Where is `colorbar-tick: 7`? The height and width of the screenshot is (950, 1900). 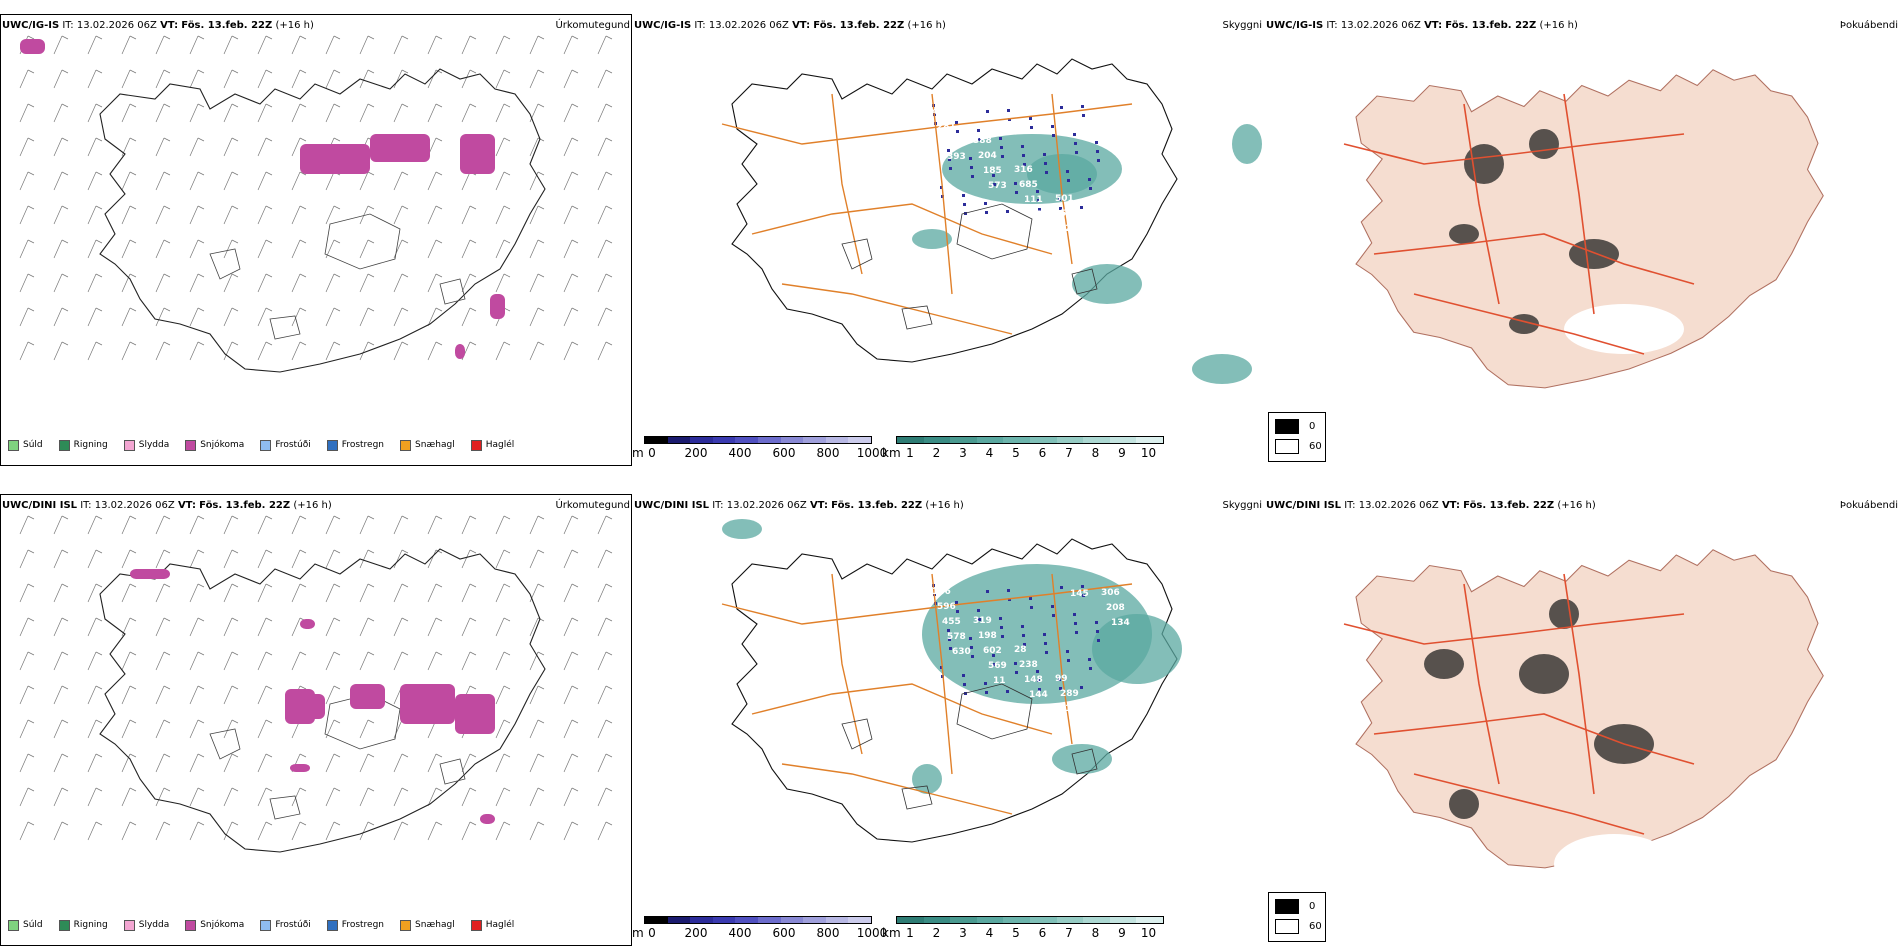 colorbar-tick: 7 is located at coordinates (1069, 933).